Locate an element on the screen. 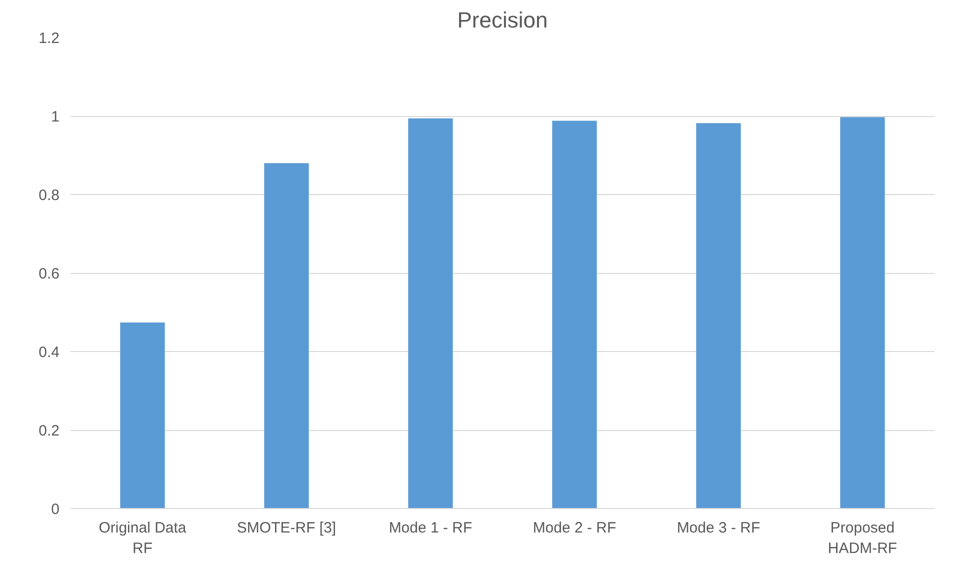 Image resolution: width=972 pixels, height=586 pixels. y-tick-label: 0 is located at coordinates (55, 509).